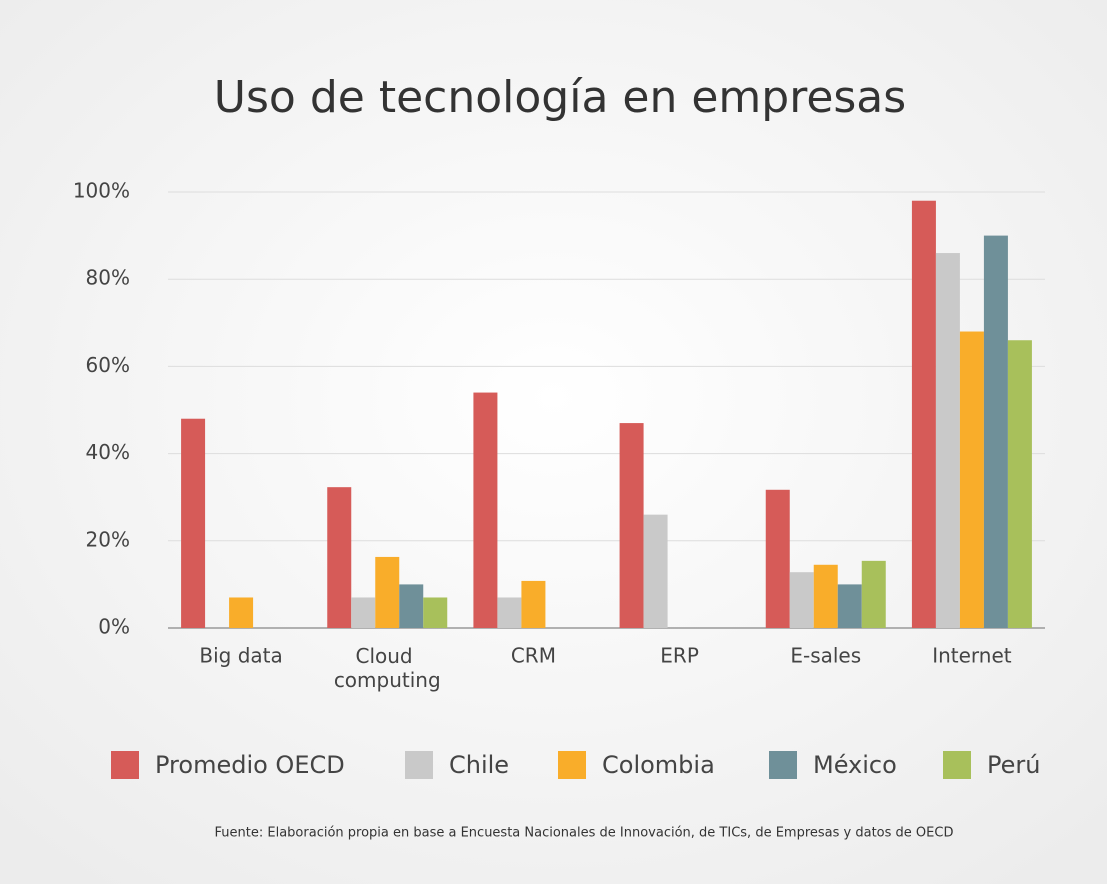 The image size is (1107, 888). Describe the element at coordinates (825, 656) in the screenshot. I see `x-tick-label: E-sales` at that location.